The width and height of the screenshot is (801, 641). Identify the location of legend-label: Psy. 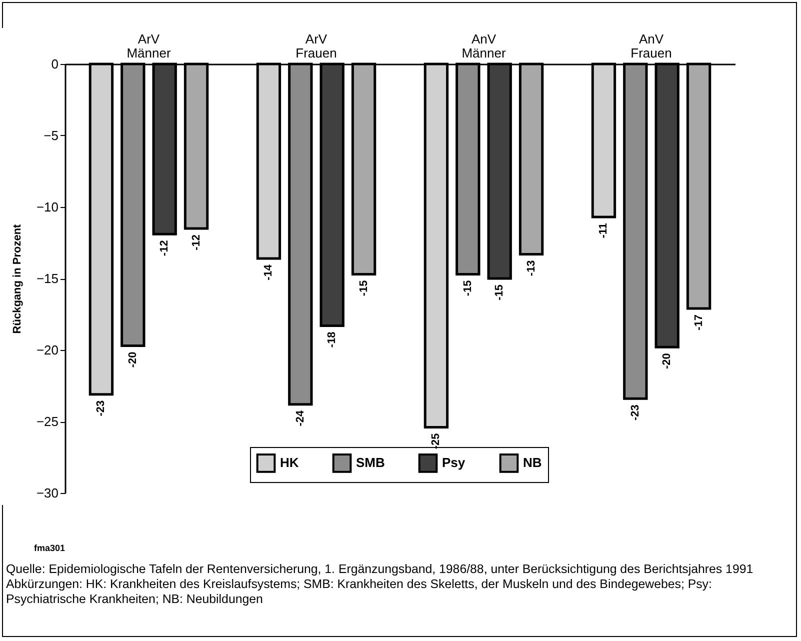
(454, 462).